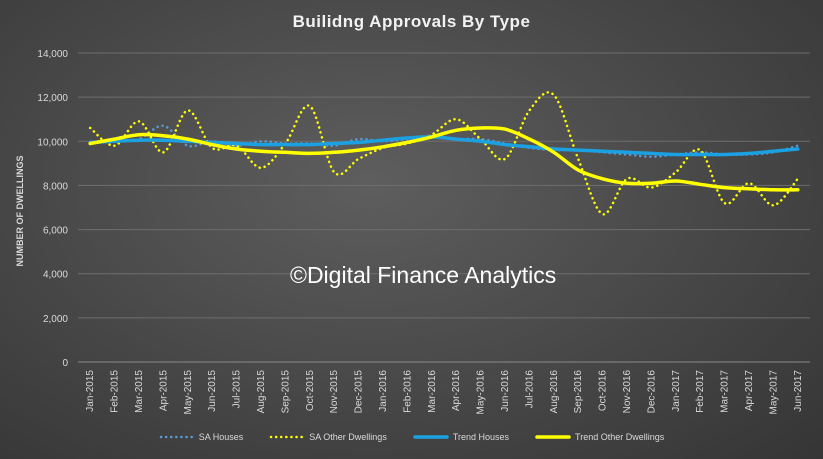 This screenshot has width=823, height=459. I want to click on legend-item-trend-houses: Trend Houses, so click(461, 437).